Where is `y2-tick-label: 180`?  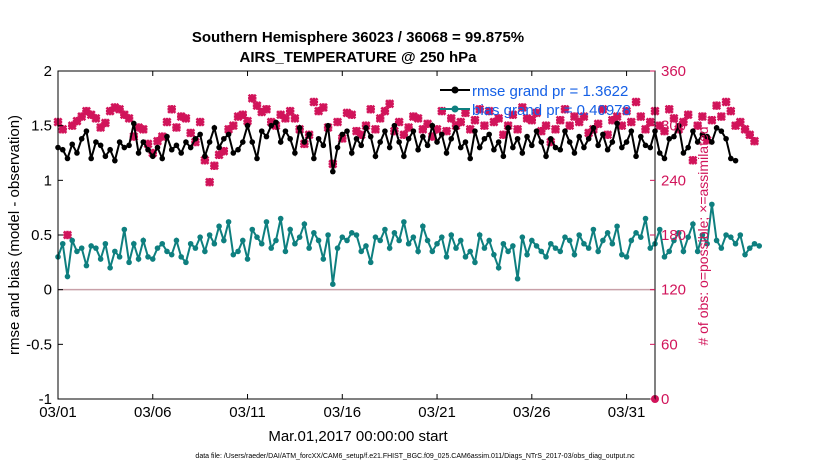
y2-tick-label: 180 is located at coordinates (673, 235).